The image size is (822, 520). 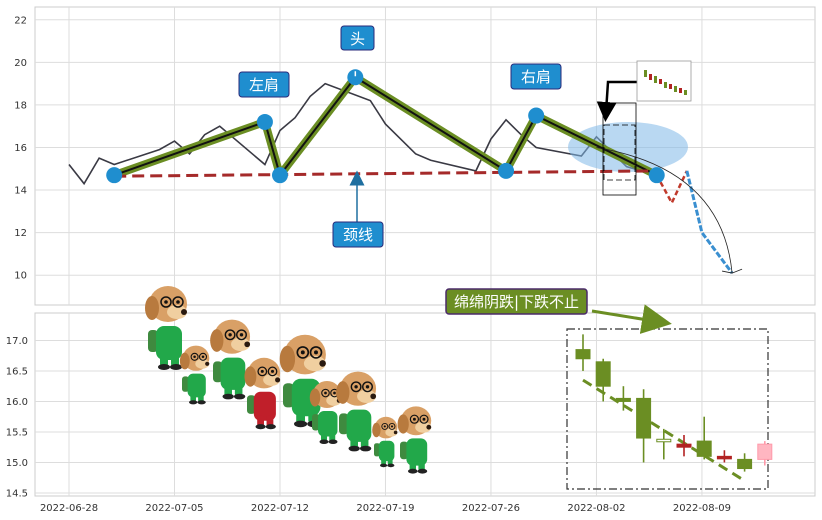 What do you see at coordinates (20, 63) in the screenshot?
I see `top-y-tick-label: 20` at bounding box center [20, 63].